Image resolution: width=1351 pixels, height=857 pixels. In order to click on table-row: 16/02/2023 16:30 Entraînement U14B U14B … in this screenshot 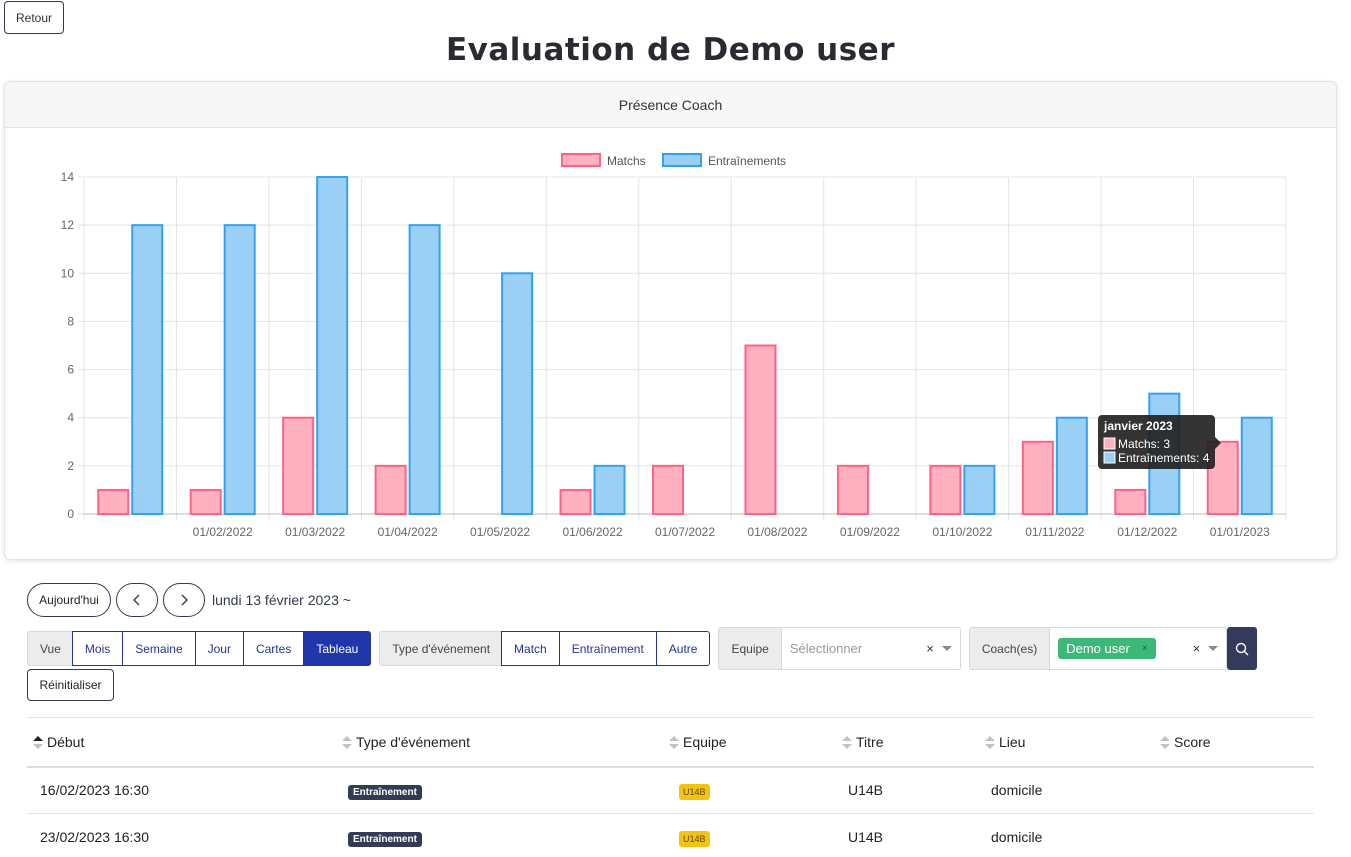, I will do `click(670, 790)`.